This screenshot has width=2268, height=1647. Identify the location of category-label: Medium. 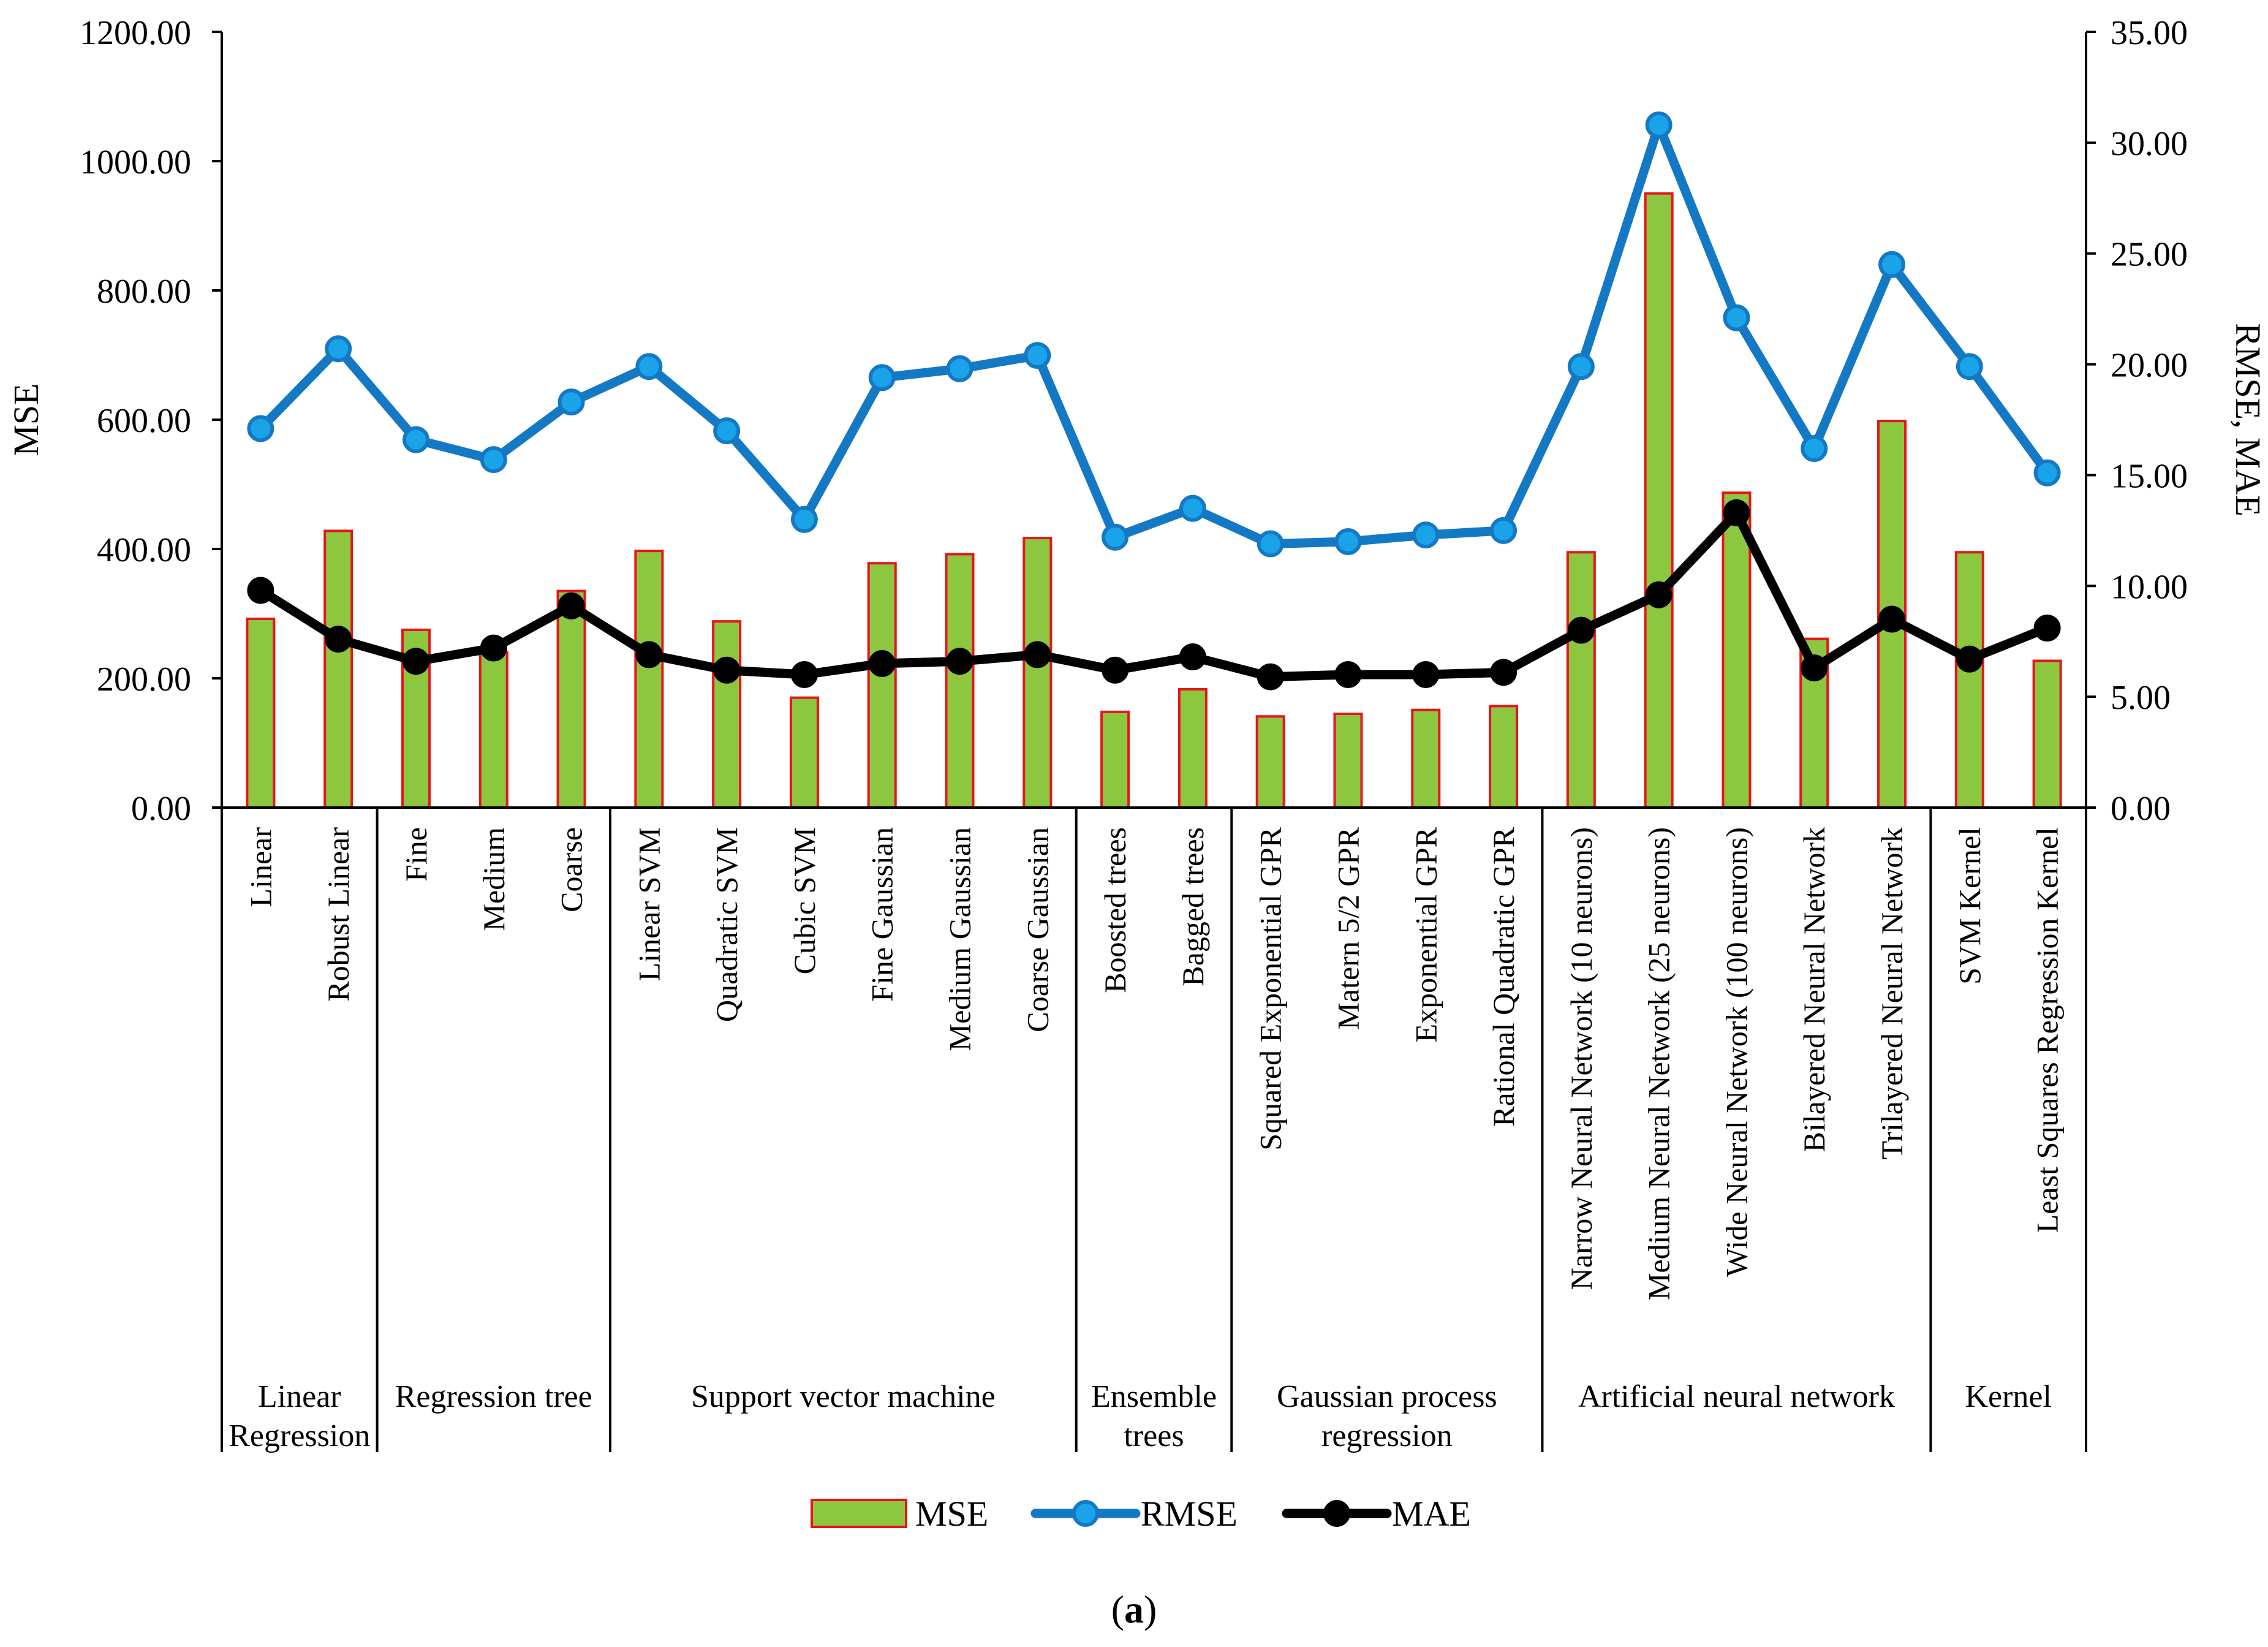
(494, 879).